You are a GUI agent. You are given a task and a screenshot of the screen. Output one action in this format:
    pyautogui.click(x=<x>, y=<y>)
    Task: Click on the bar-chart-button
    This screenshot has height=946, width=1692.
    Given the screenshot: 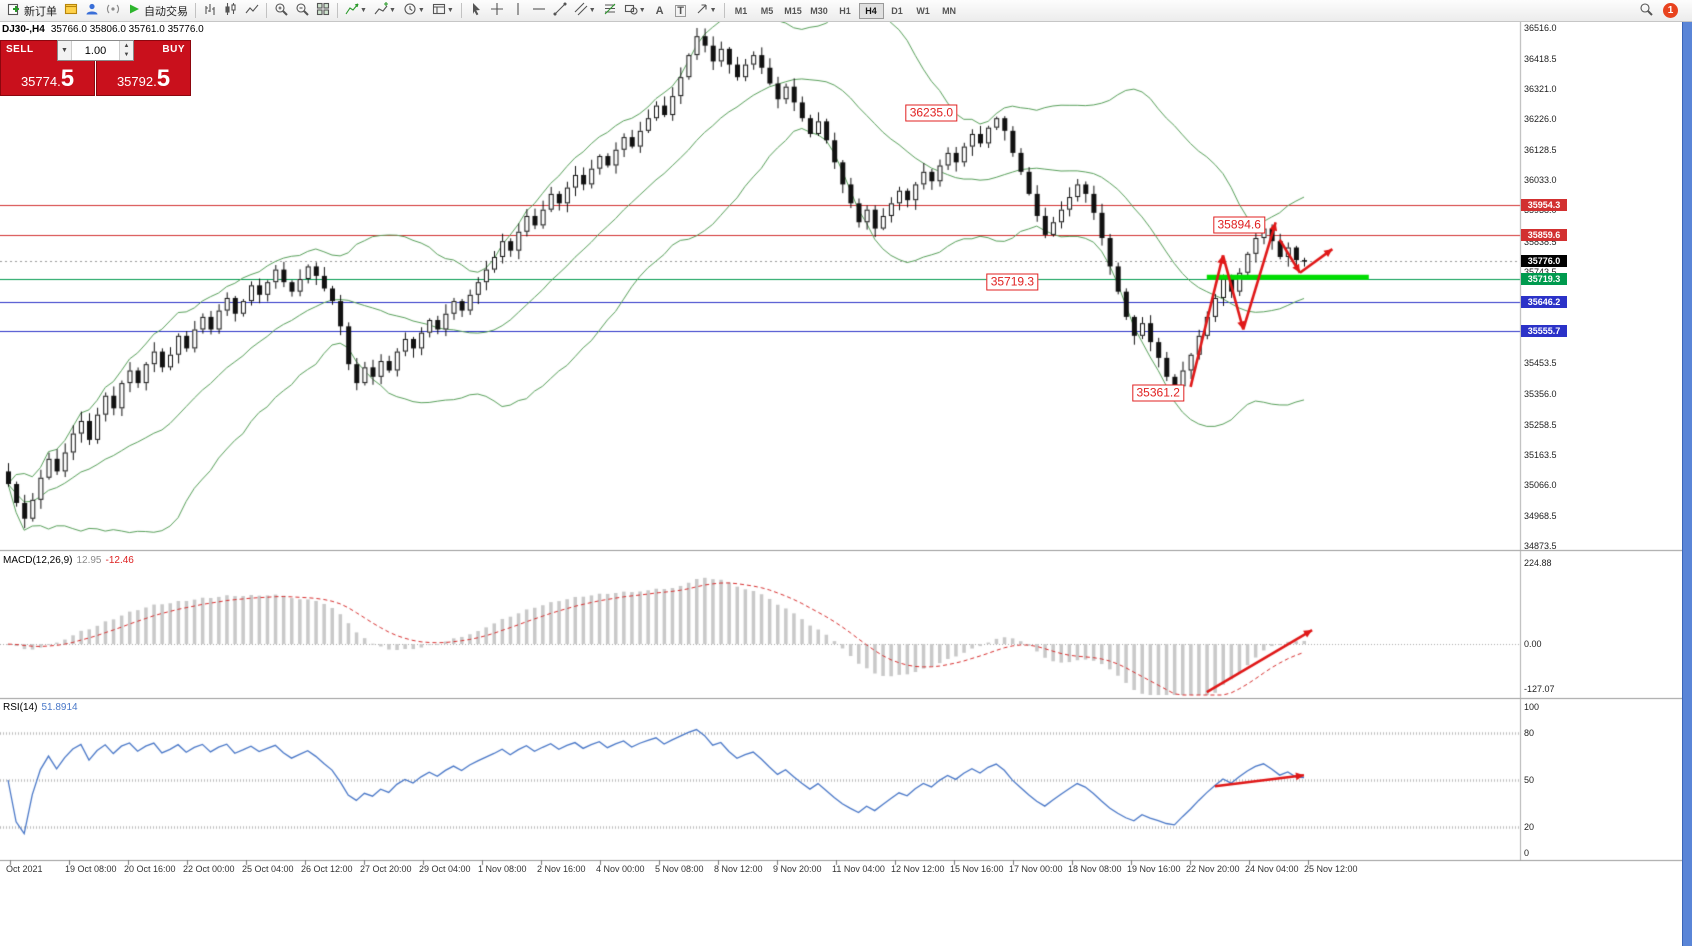 What is the action you would take?
    pyautogui.click(x=210, y=11)
    